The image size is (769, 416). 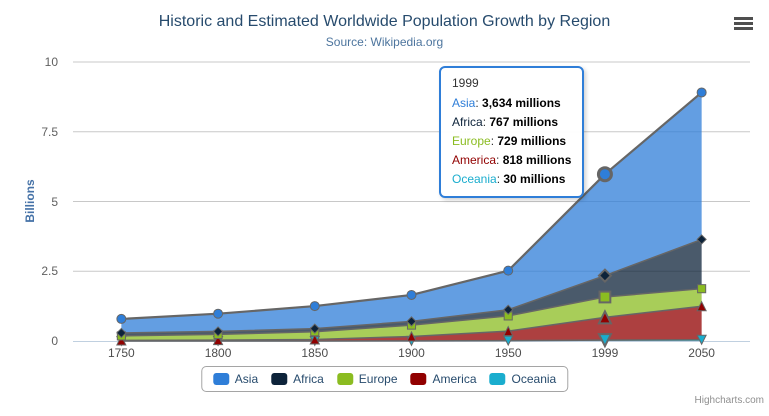 What do you see at coordinates (702, 289) in the screenshot?
I see `marker-europe-2050` at bounding box center [702, 289].